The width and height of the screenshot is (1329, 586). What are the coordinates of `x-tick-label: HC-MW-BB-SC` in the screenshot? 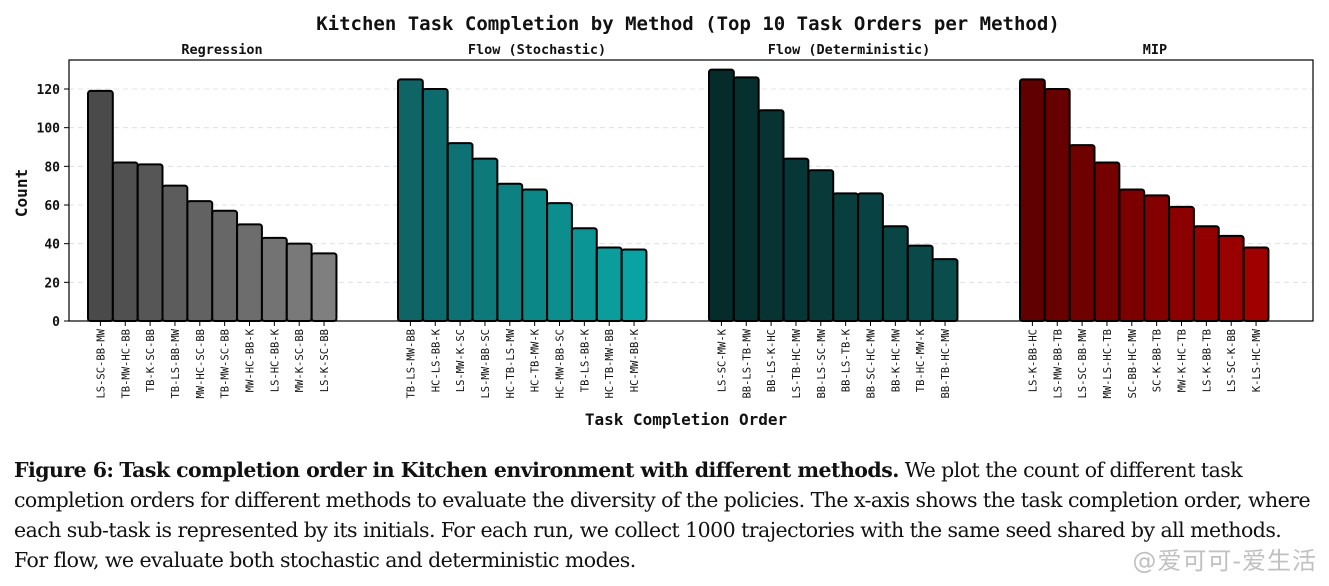 It's located at (561, 364).